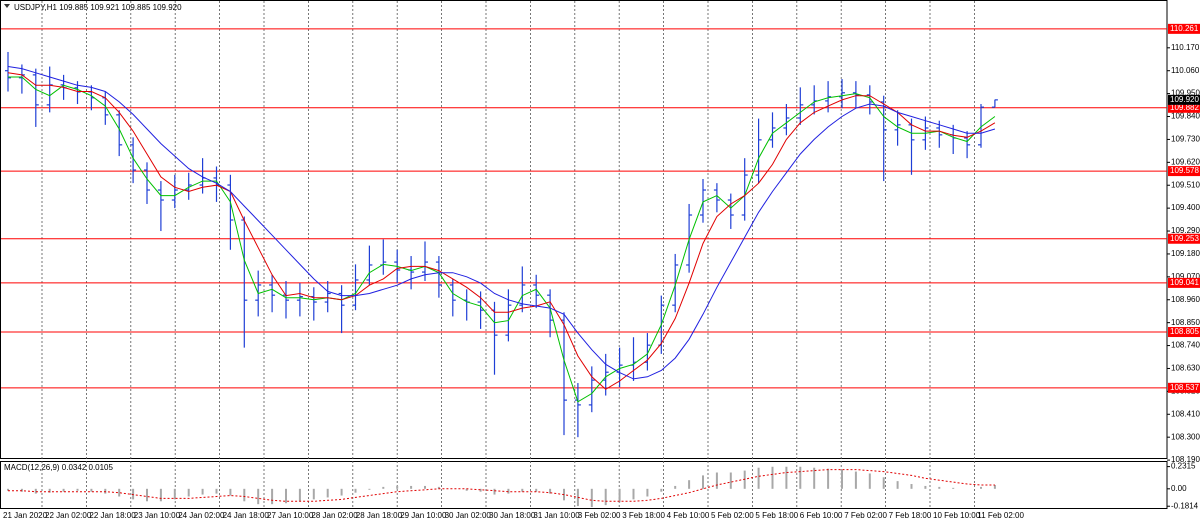 The width and height of the screenshot is (1200, 524). Describe the element at coordinates (68, 515) in the screenshot. I see `time-label: 22 Jan 02:00` at that location.